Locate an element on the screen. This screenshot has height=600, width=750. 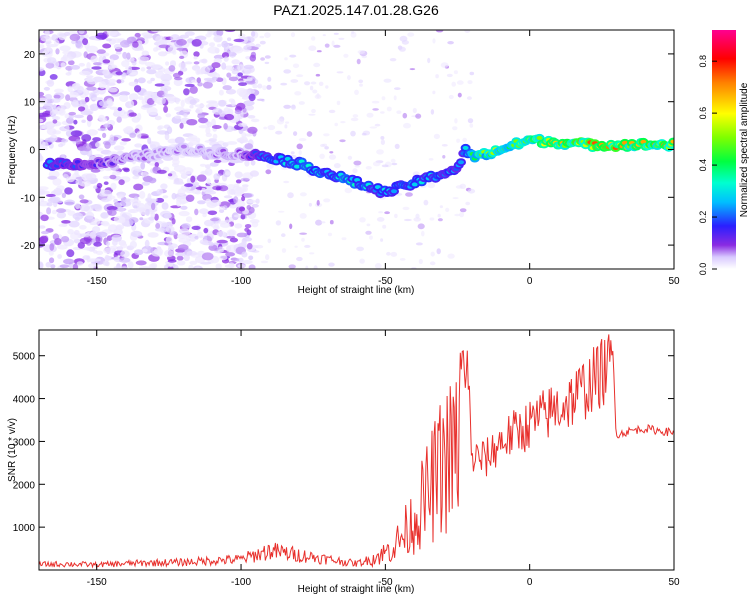
colorbar-gradient is located at coordinates (724, 149).